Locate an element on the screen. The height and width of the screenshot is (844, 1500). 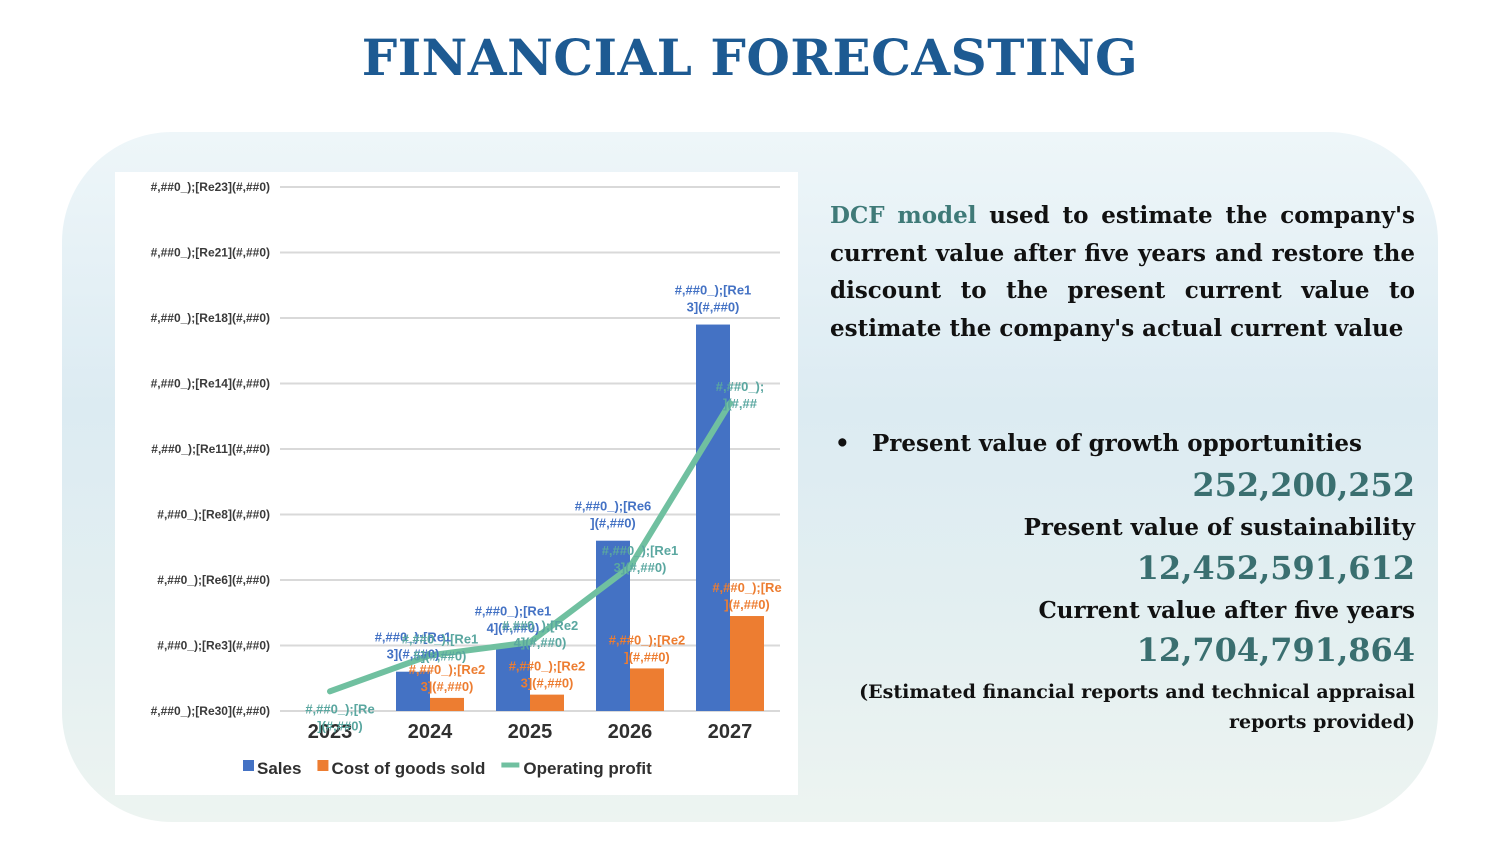
y-tick-label: #,##0_);[Re14](#,##0) is located at coordinates (210, 384).